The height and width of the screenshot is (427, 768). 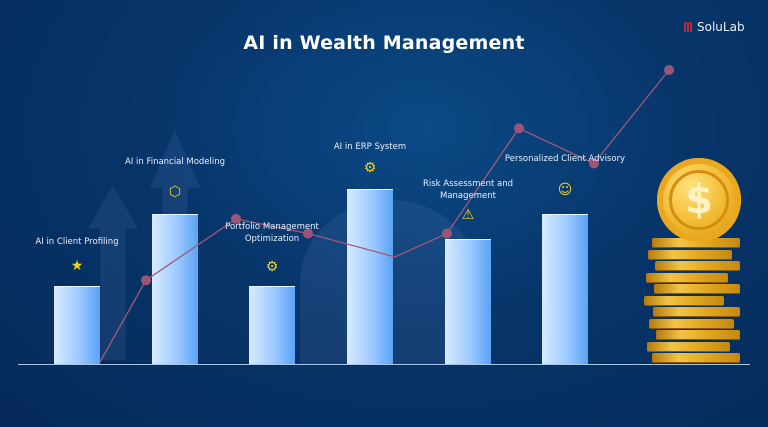 What do you see at coordinates (467, 190) in the screenshot?
I see `item-label: Risk Assessment and Management` at bounding box center [467, 190].